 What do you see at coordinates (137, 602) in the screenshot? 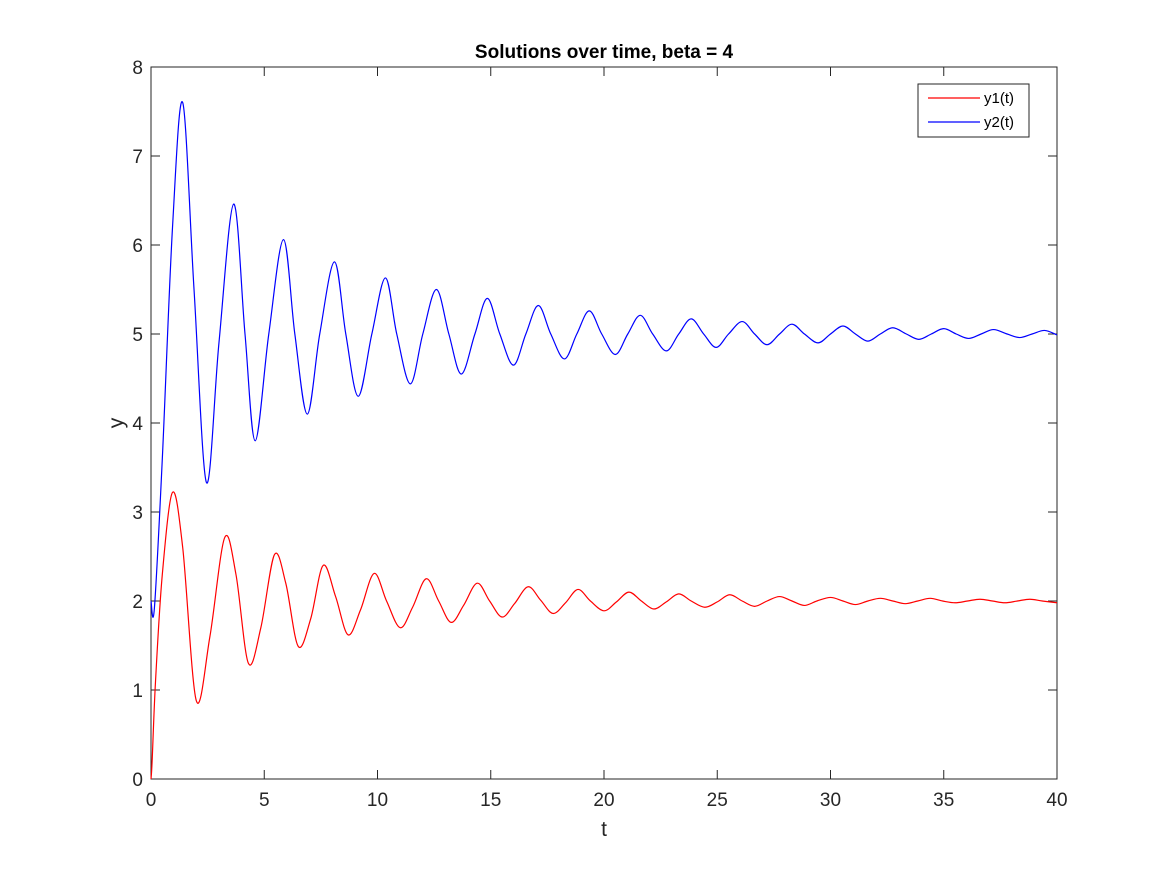
I see `y-tick-label: 2` at bounding box center [137, 602].